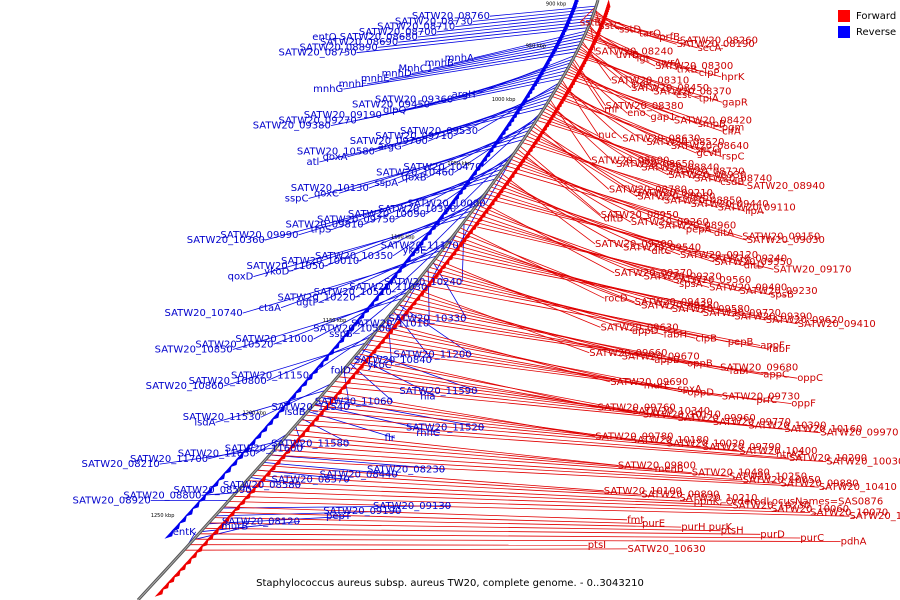 This screenshot has width=900, height=600. I want to click on reverse-gene-label: trpS, so click(321, 230).